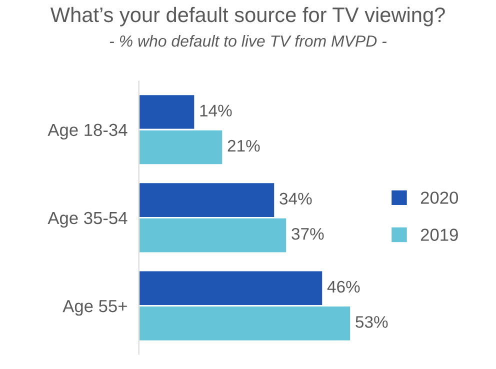 The image size is (496, 369). Describe the element at coordinates (343, 286) in the screenshot. I see `data-label: 46%` at that location.